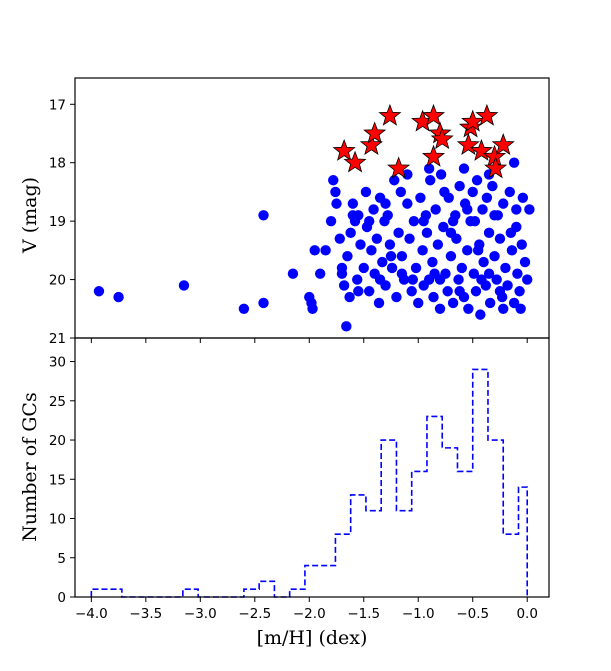  Describe the element at coordinates (526, 614) in the screenshot. I see `histogram-x-tick-label: 0.0` at that location.